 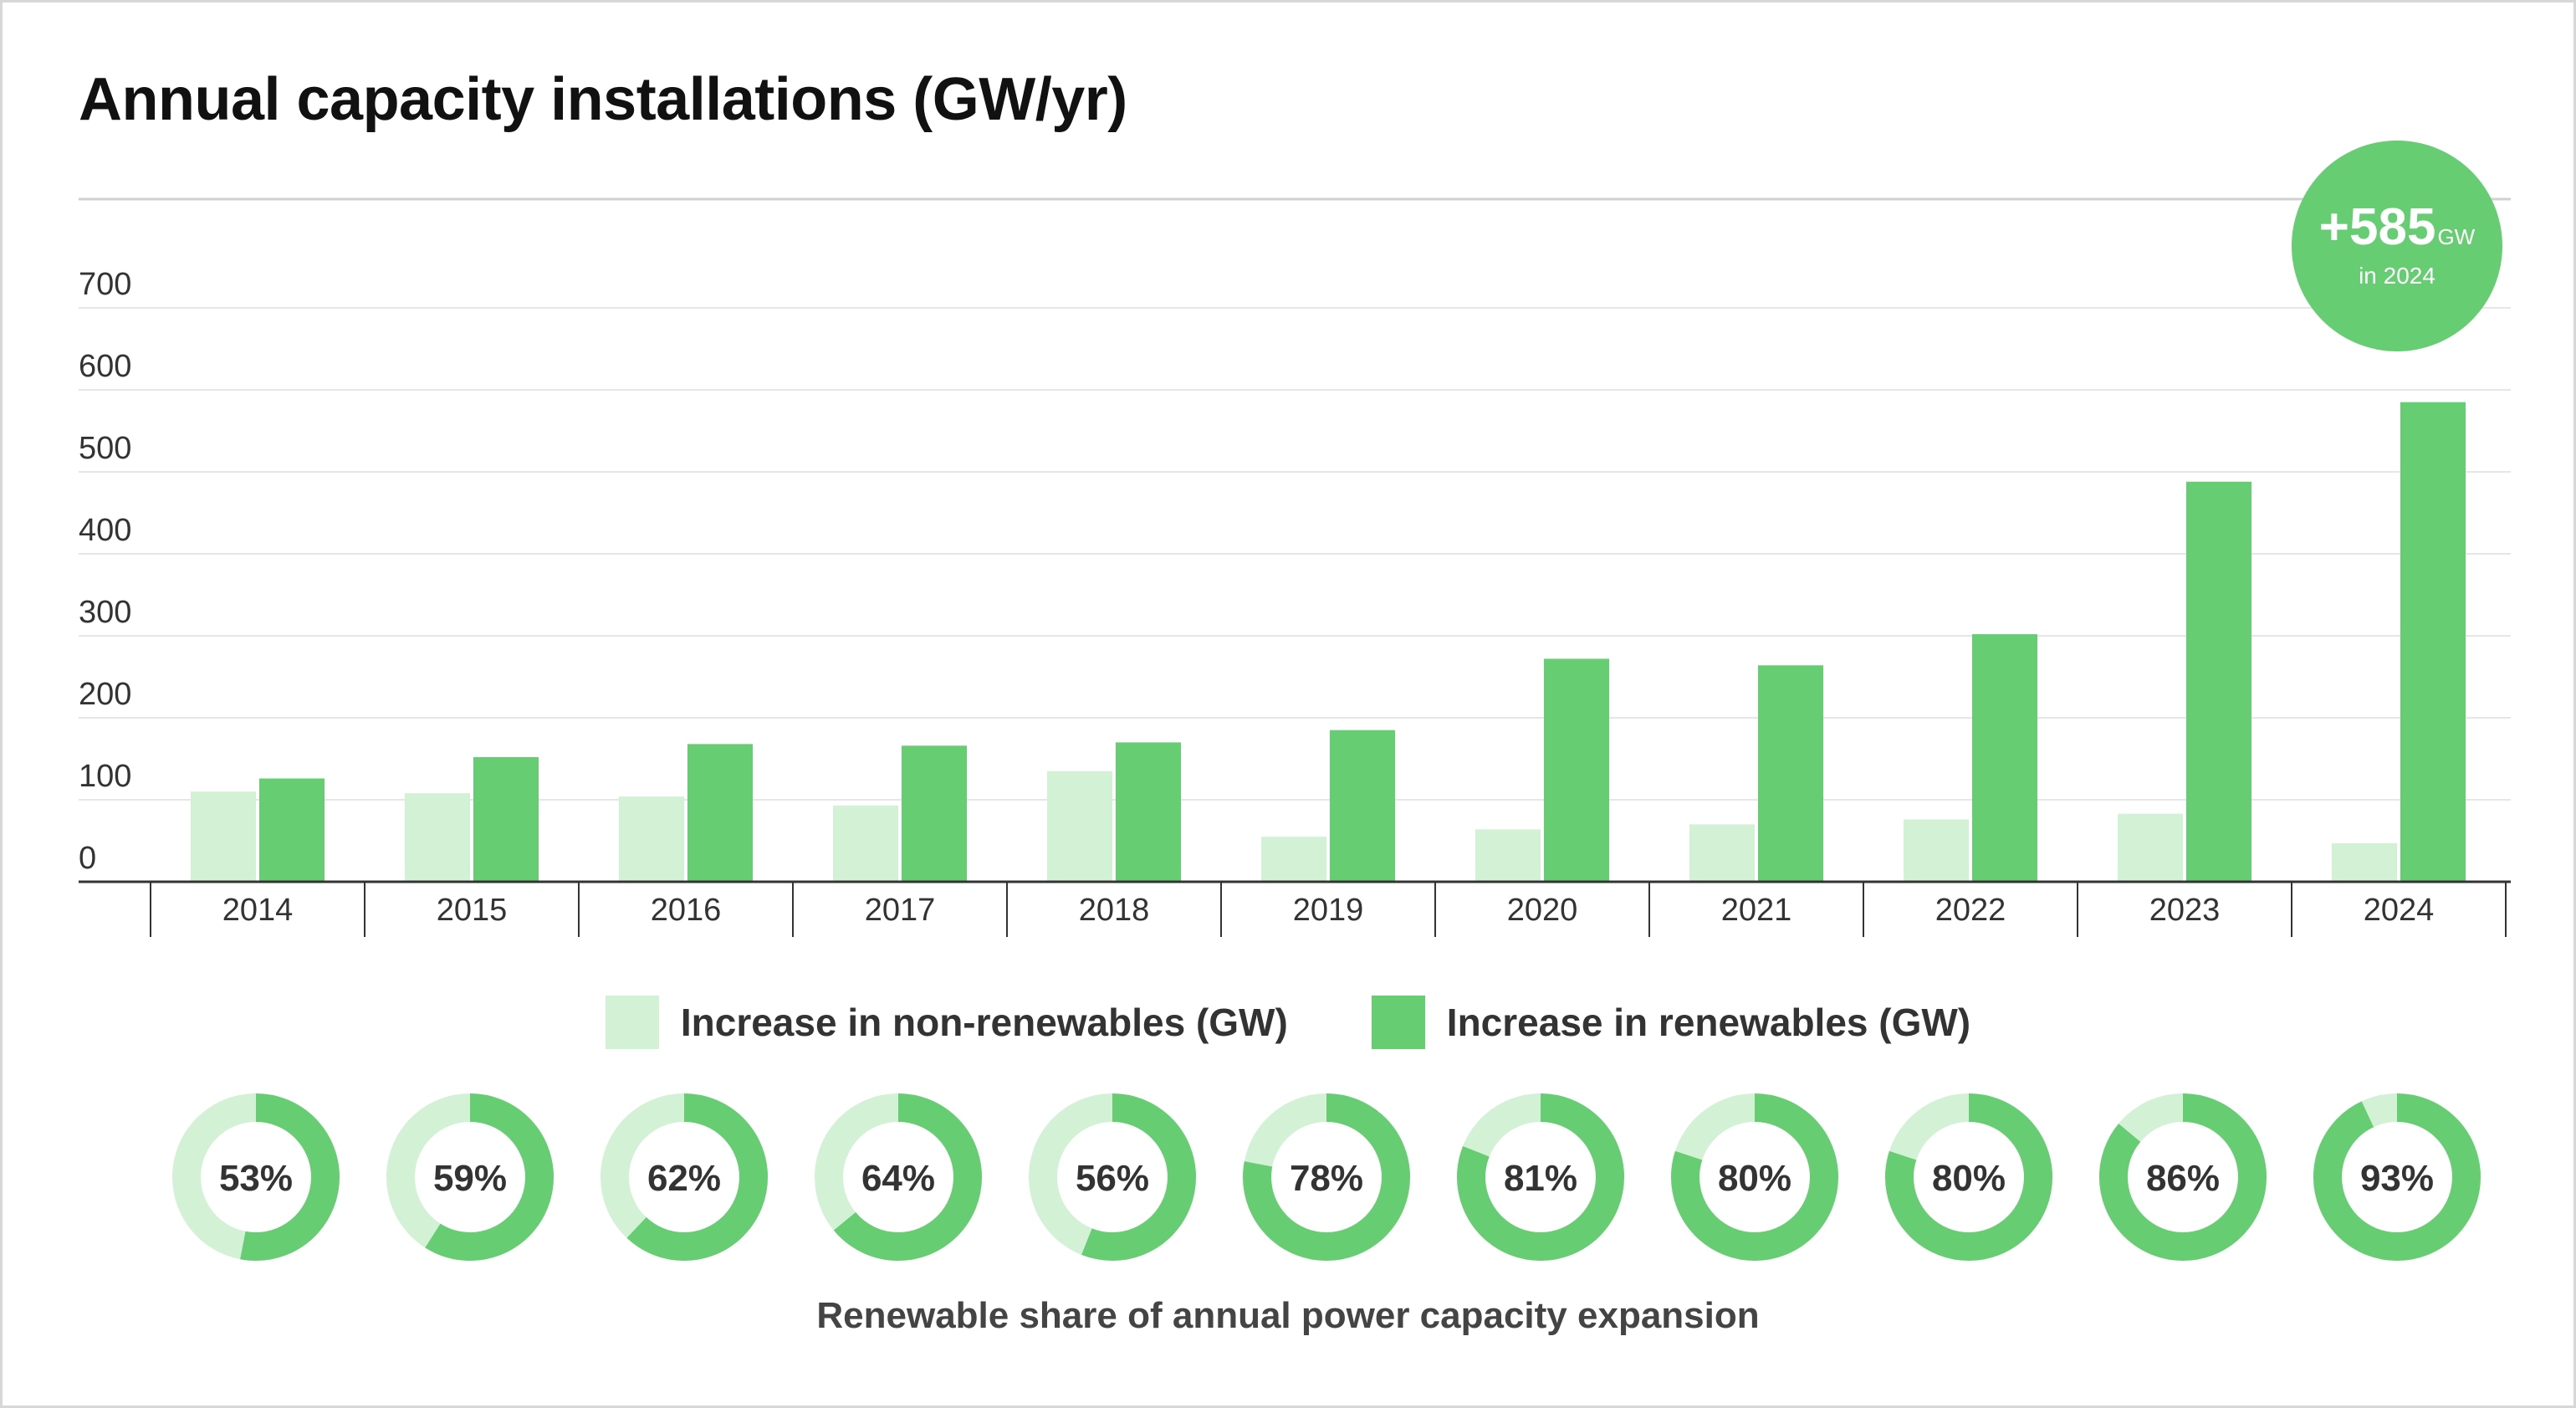 What do you see at coordinates (603, 99) in the screenshot?
I see `chart-title: Annual capacity installations (GW/yr)` at bounding box center [603, 99].